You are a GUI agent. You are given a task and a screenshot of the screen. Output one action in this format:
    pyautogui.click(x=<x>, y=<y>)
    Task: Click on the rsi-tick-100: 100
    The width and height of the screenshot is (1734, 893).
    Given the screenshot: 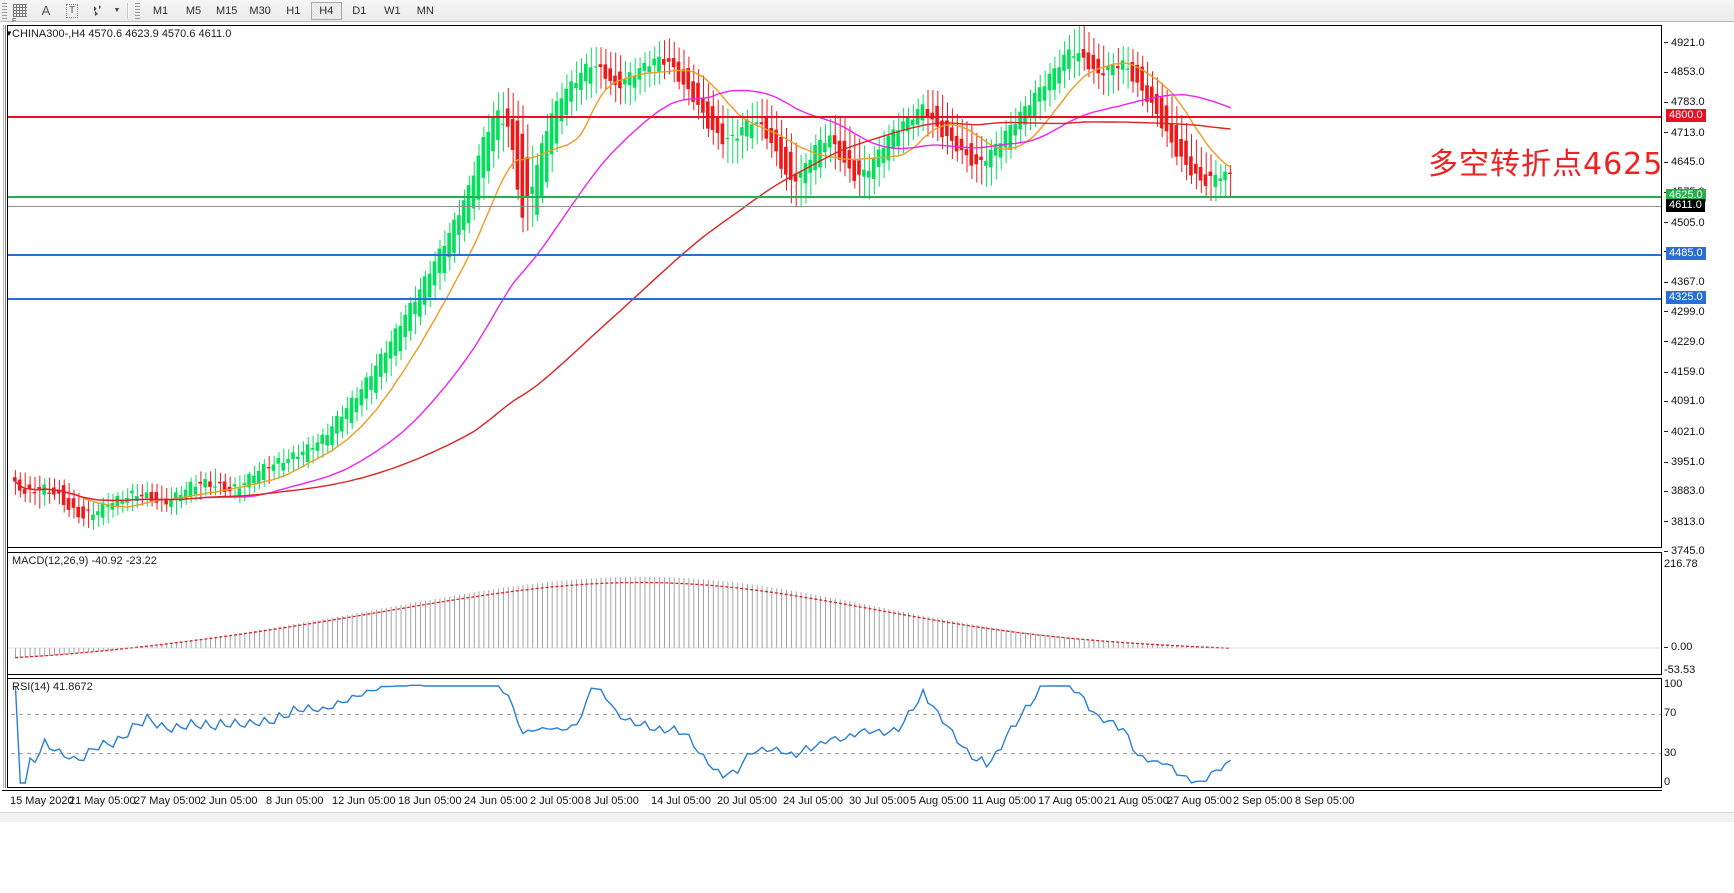 What is the action you would take?
    pyautogui.click(x=1673, y=684)
    